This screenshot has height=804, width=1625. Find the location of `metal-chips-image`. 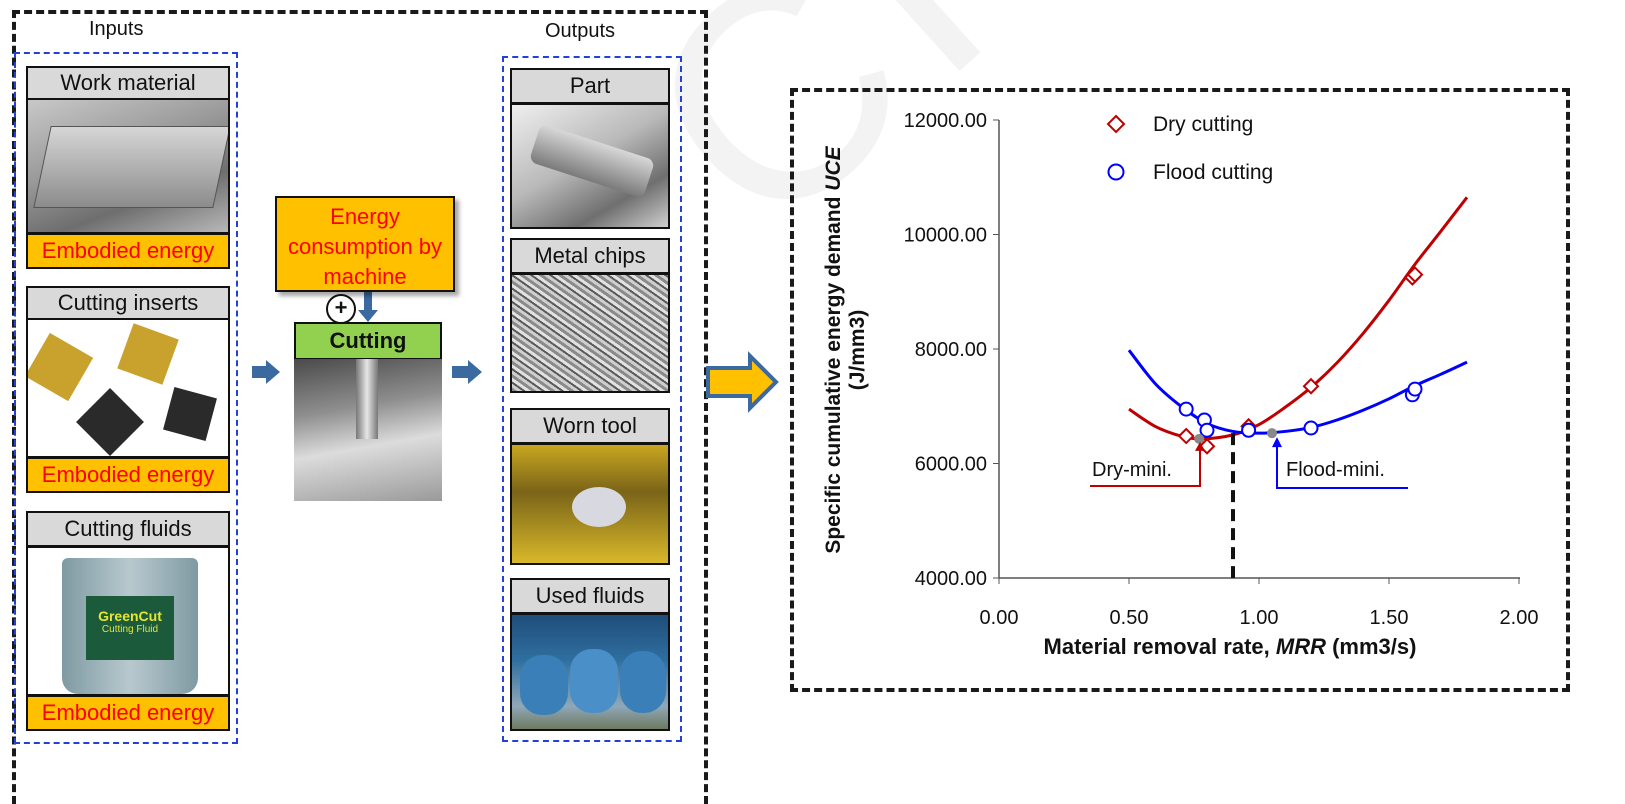

metal-chips-image is located at coordinates (590, 333).